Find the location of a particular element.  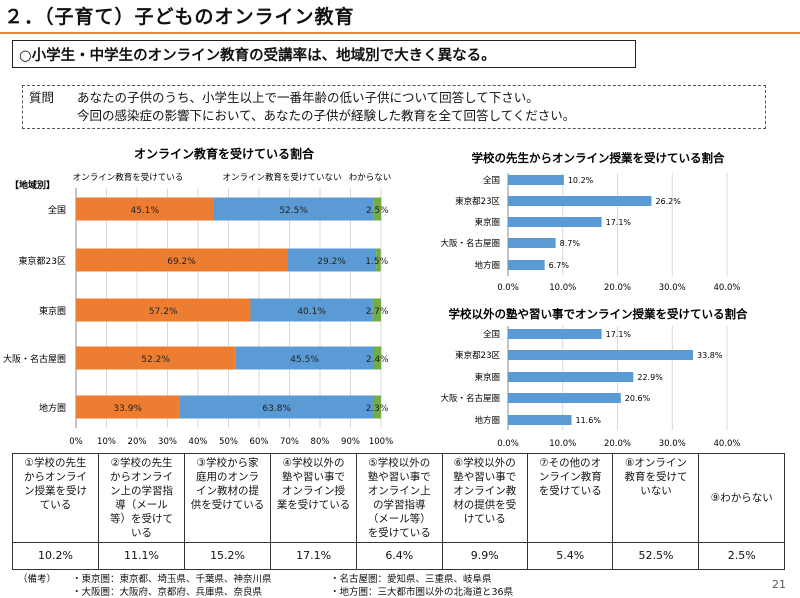

description-line: けている is located at coordinates (484, 519).